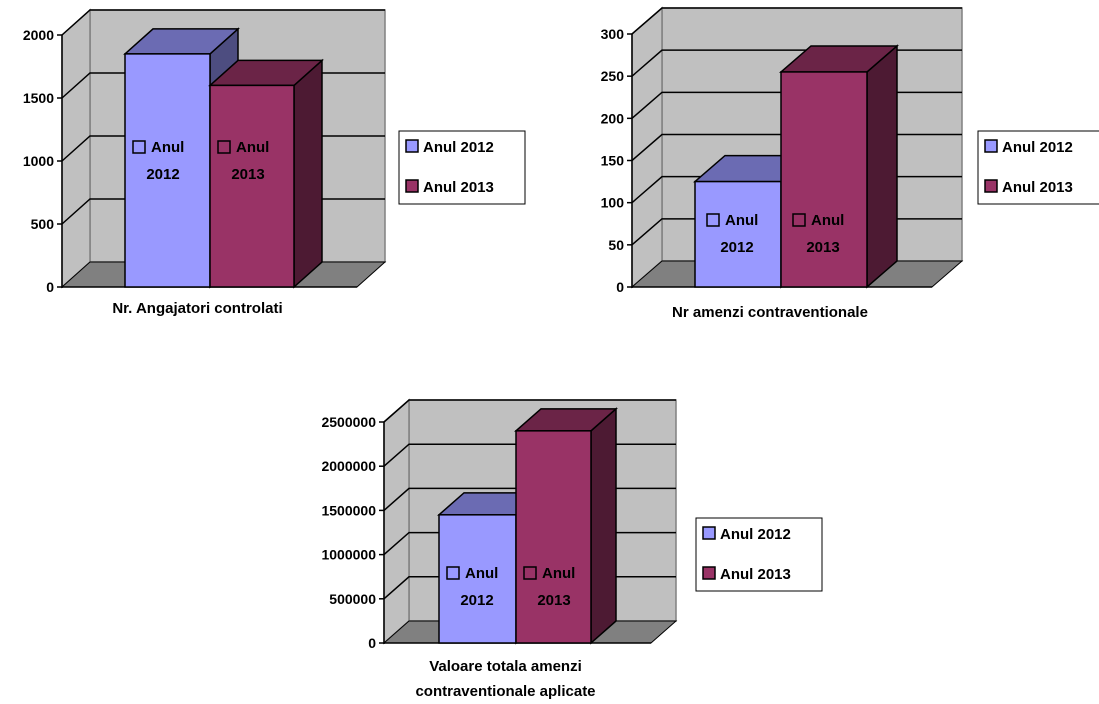 This screenshot has height=704, width=1099. Describe the element at coordinates (613, 76) in the screenshot. I see `y-tick-label: 250` at that location.